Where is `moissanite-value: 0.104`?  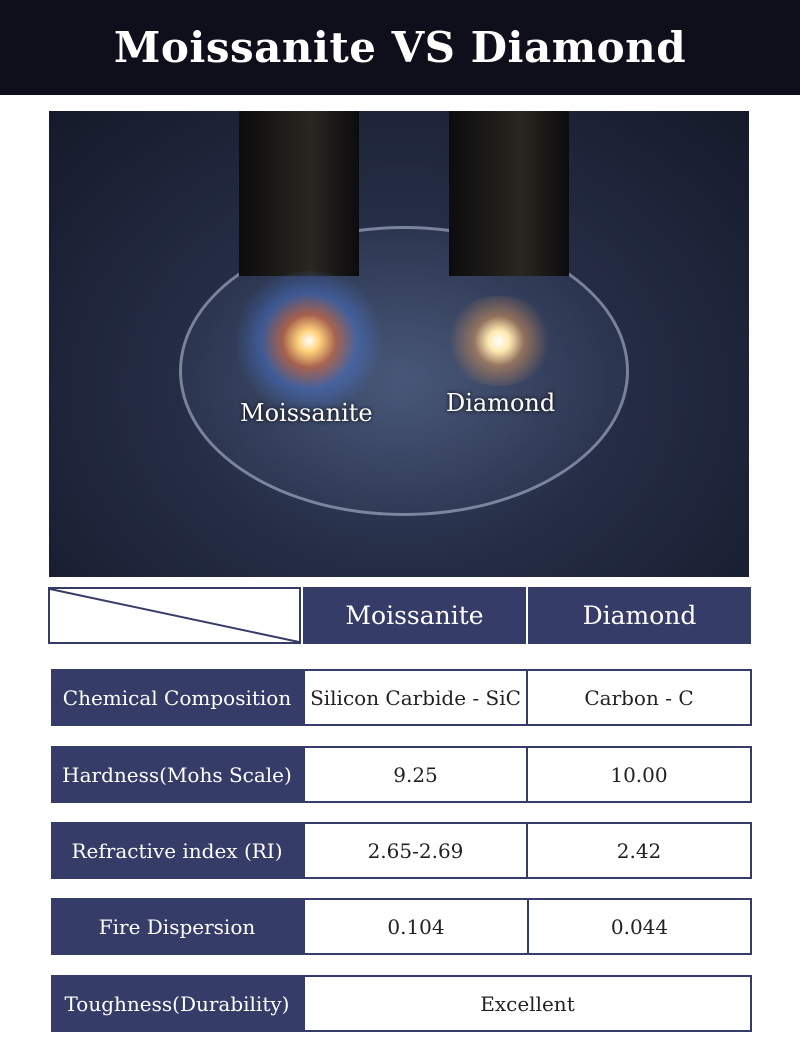
moissanite-value: 0.104 is located at coordinates (416, 926).